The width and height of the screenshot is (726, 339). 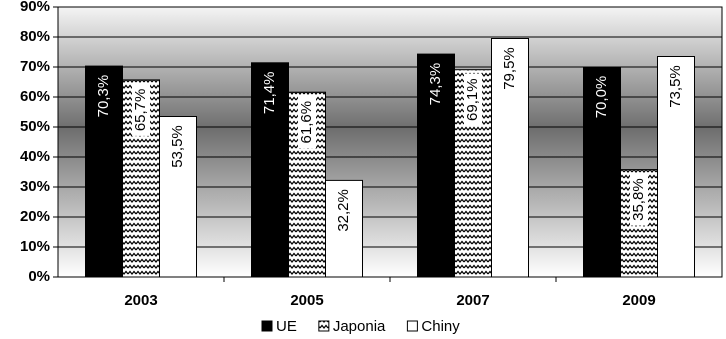 What do you see at coordinates (306, 300) in the screenshot?
I see `x-tick-label: 2005` at bounding box center [306, 300].